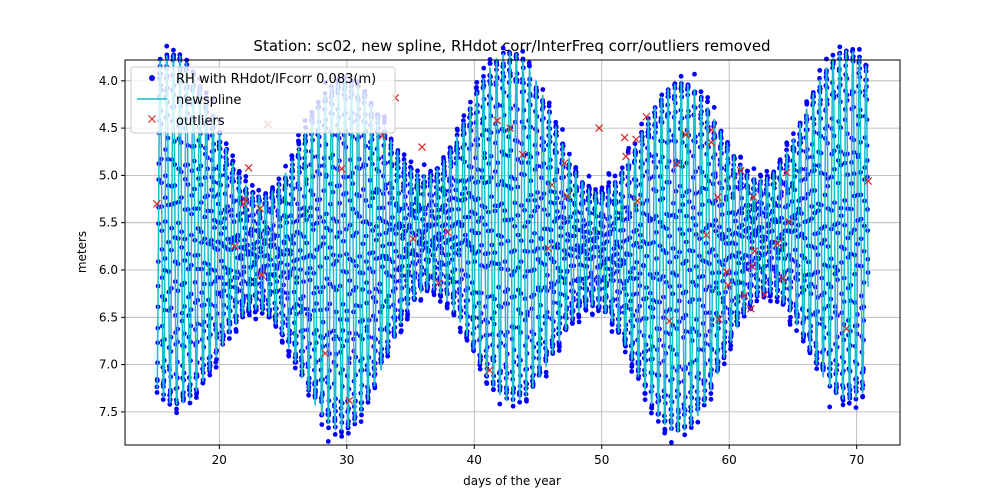  I want to click on x-axis: 20 30 40 50 60 70, so click(538, 456).